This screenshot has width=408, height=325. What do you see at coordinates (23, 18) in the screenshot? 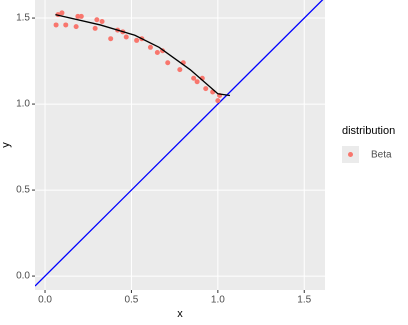
I see `y-tick-label: 1.5` at bounding box center [23, 18].